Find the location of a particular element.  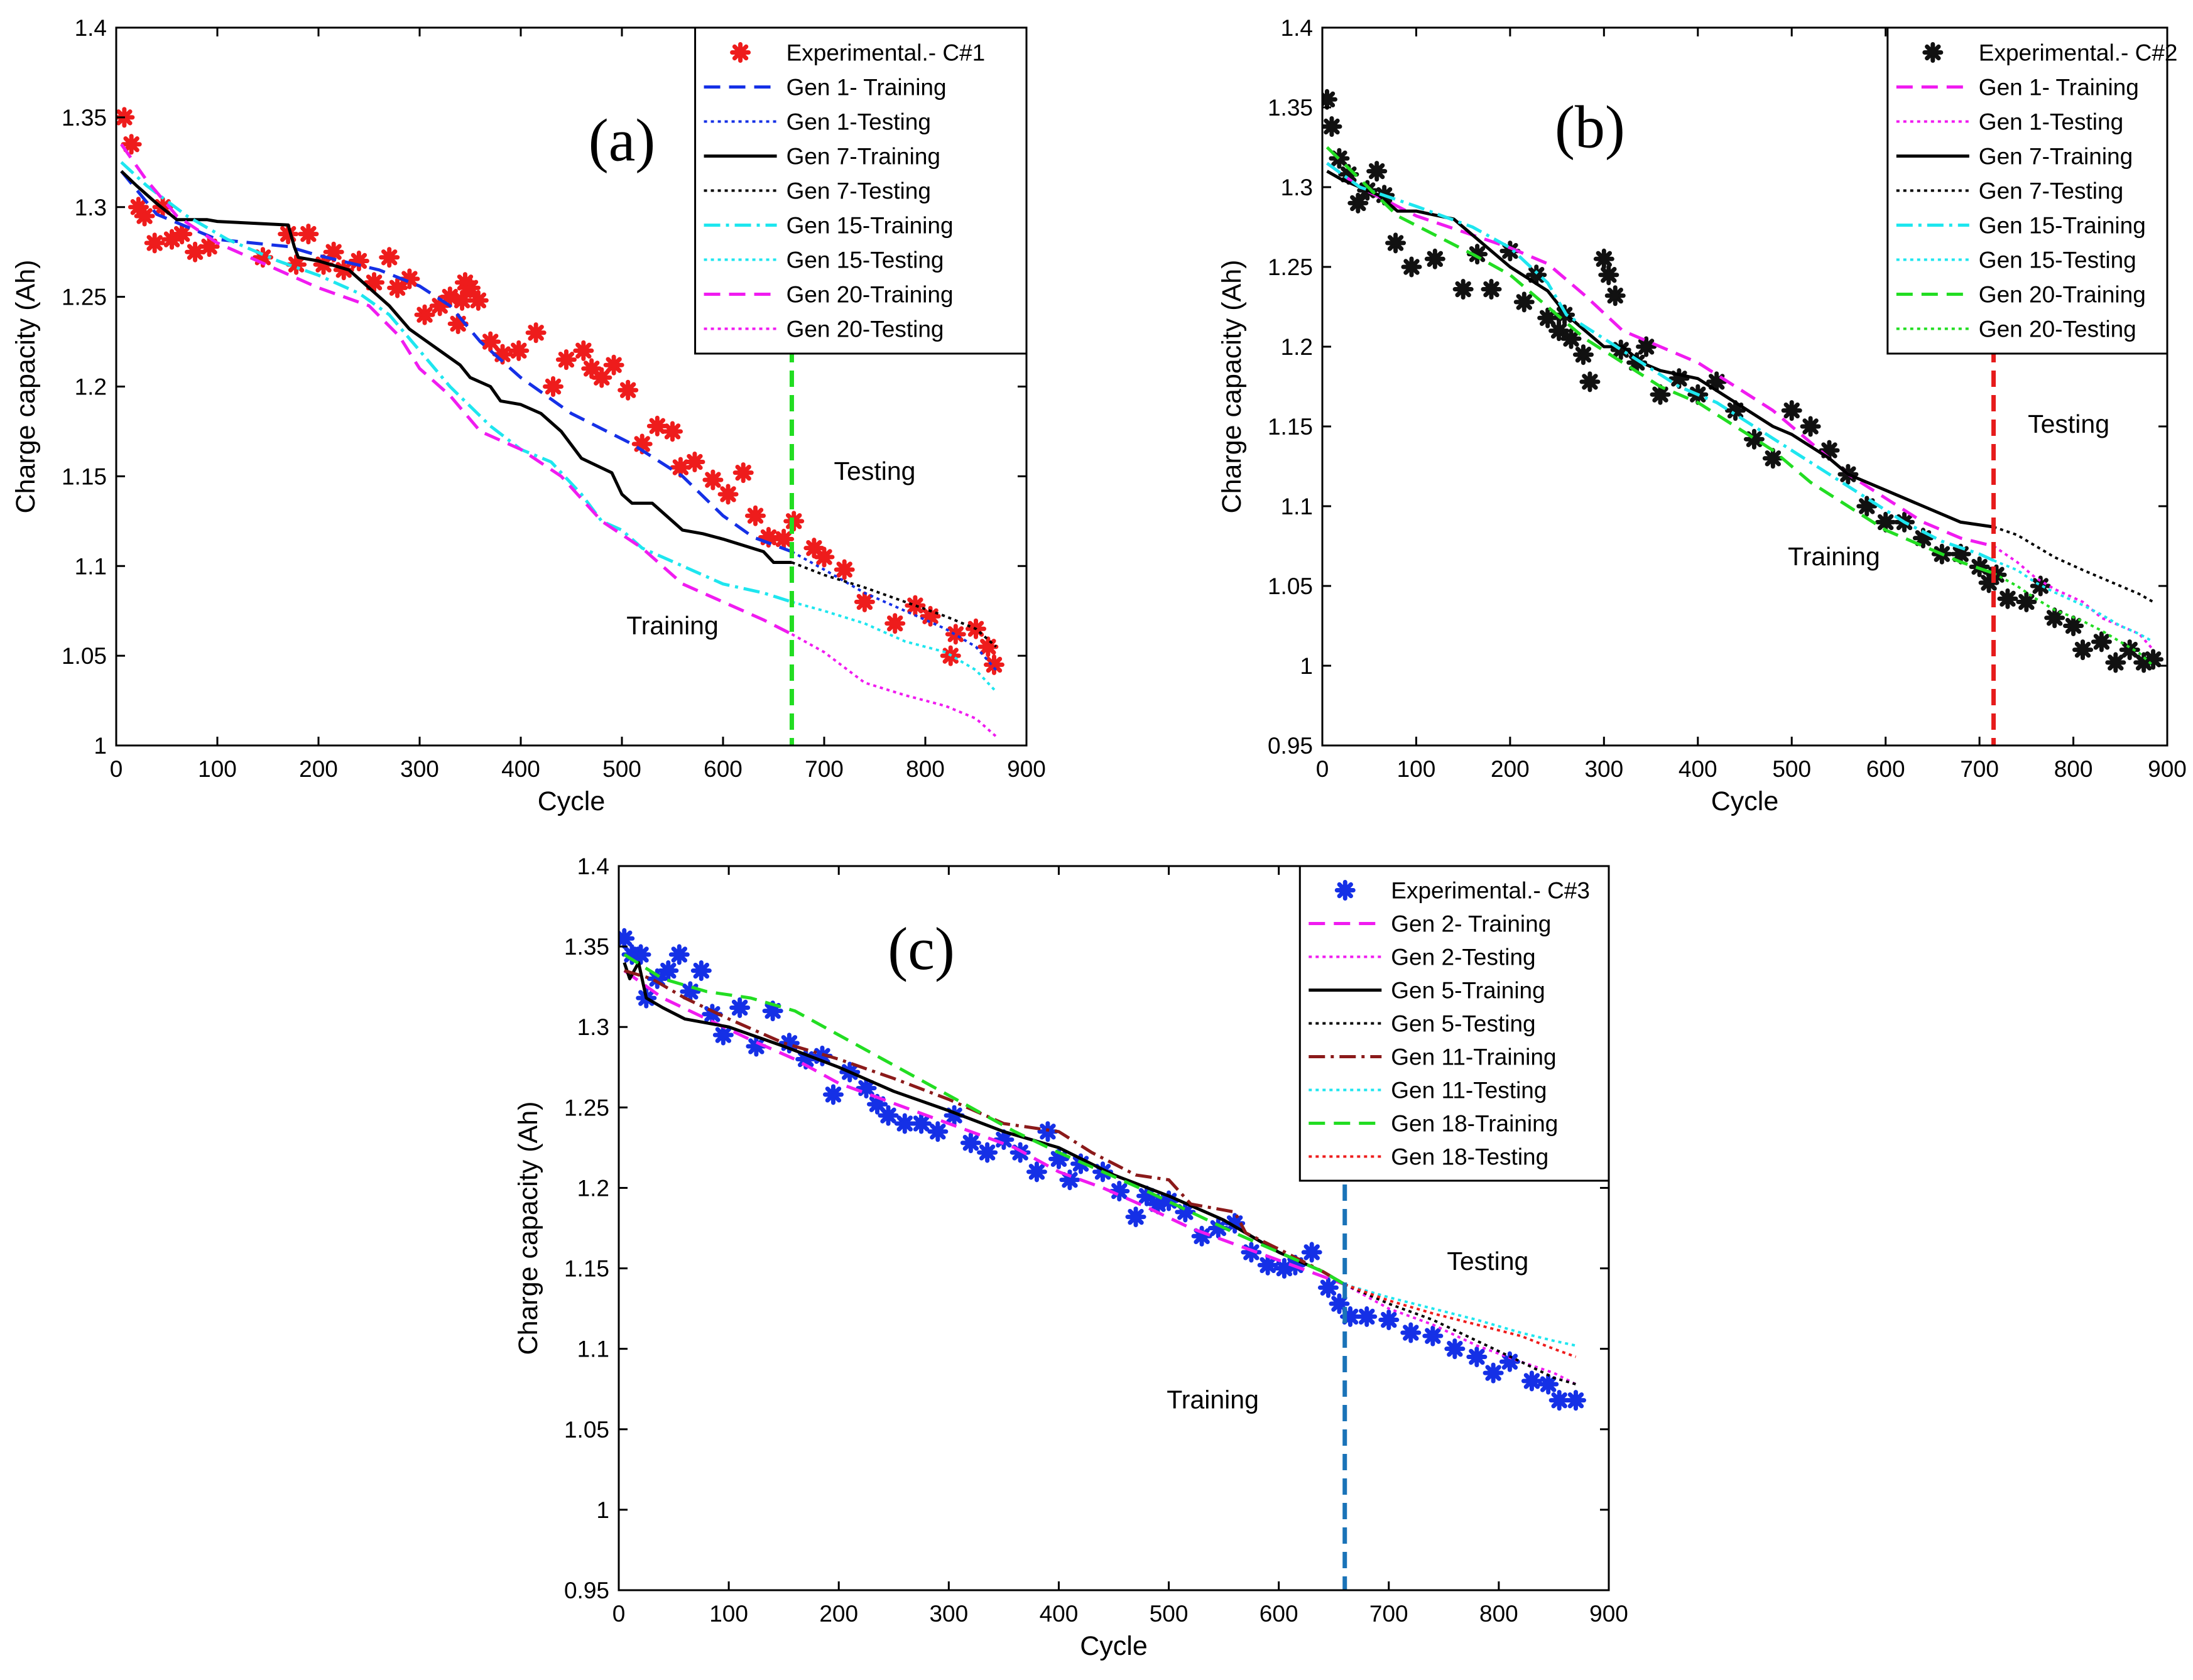

legend-label: Experimental.- C#3 is located at coordinates (1490, 891).